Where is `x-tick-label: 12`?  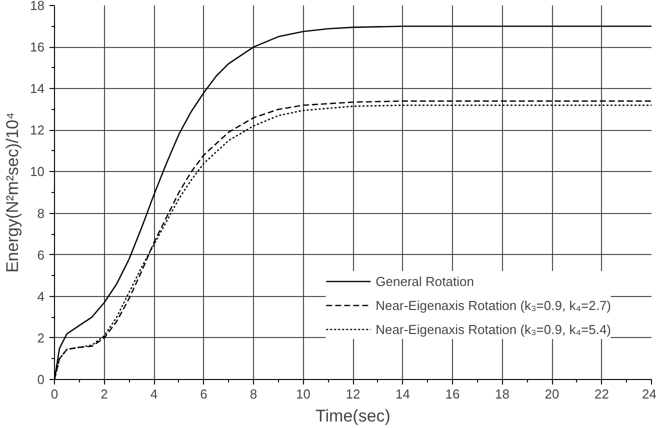 x-tick-label: 12 is located at coordinates (353, 394).